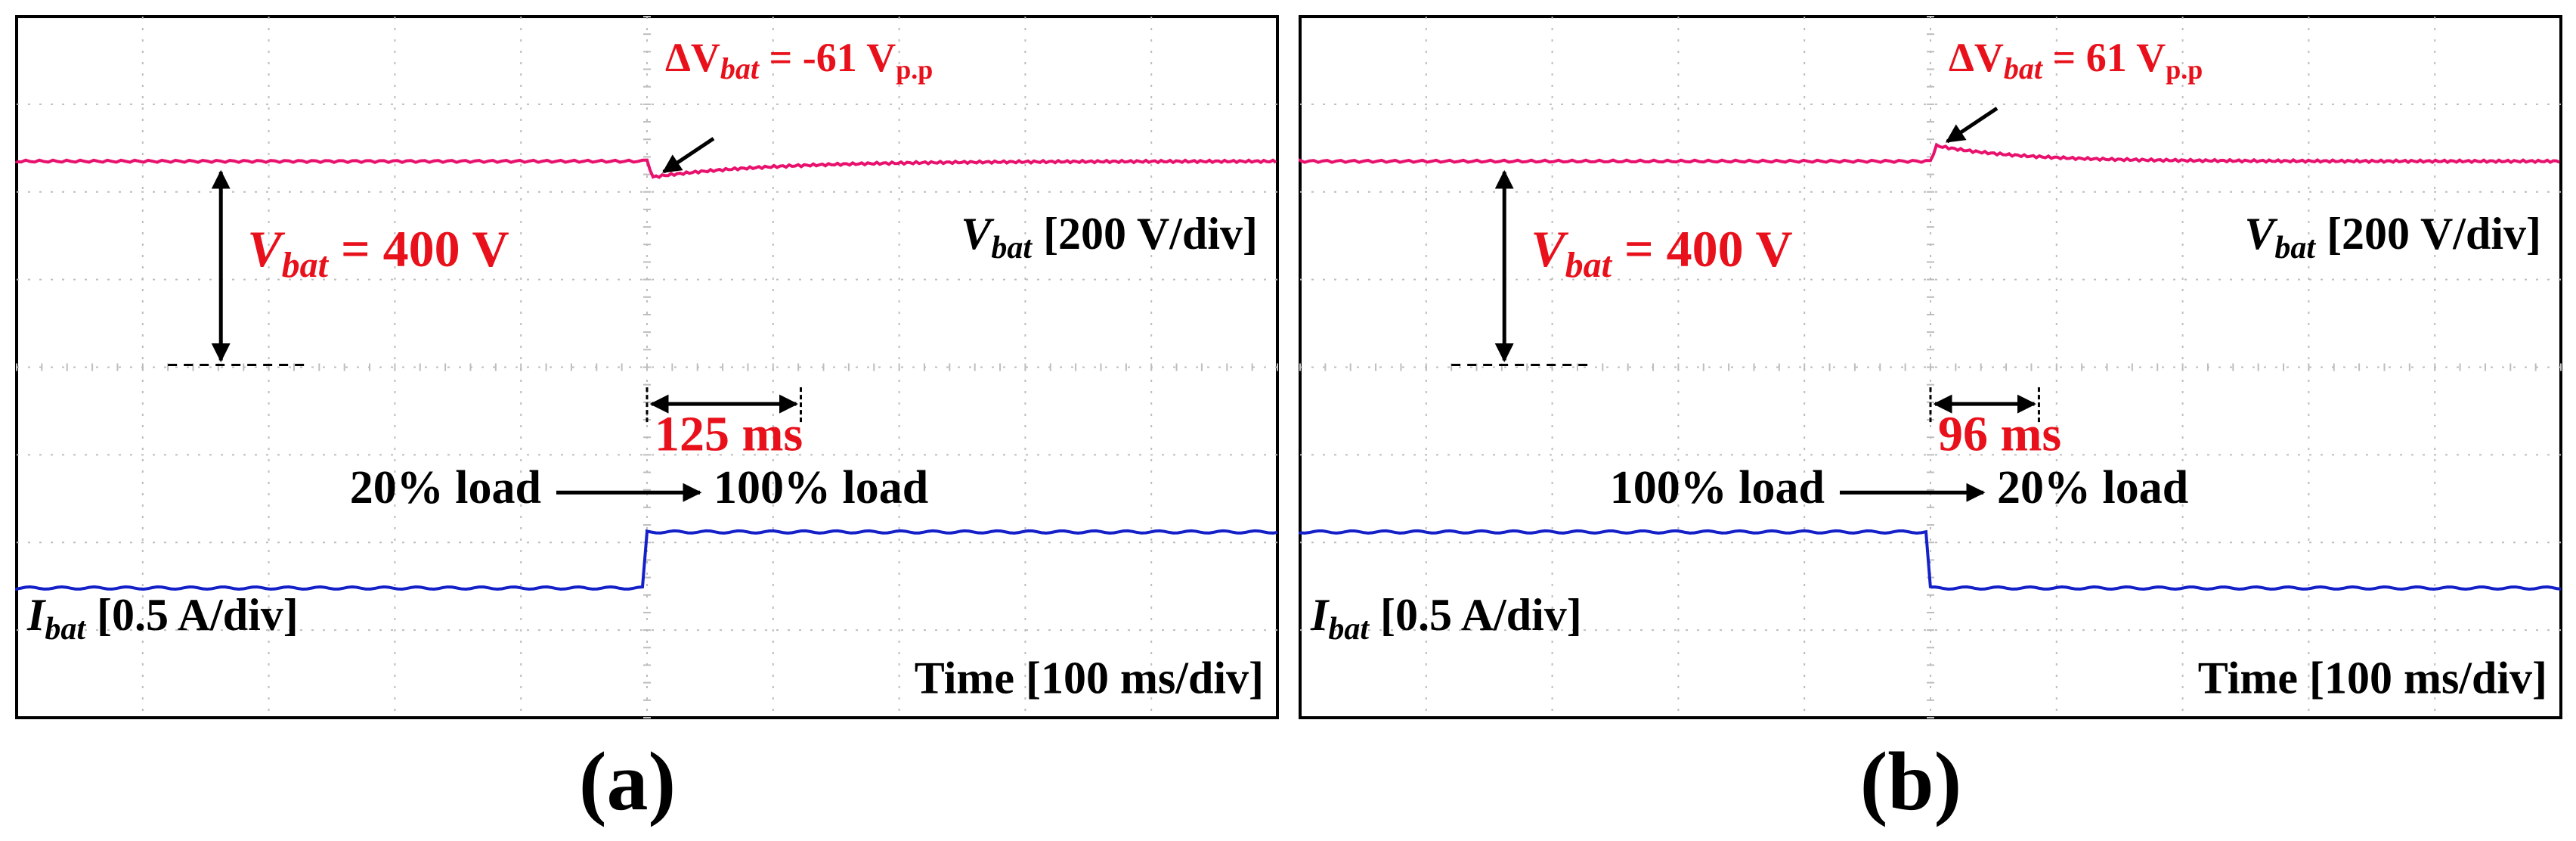 The width and height of the screenshot is (2576, 841). What do you see at coordinates (1717, 488) in the screenshot?
I see `load-before-label: 100% load` at bounding box center [1717, 488].